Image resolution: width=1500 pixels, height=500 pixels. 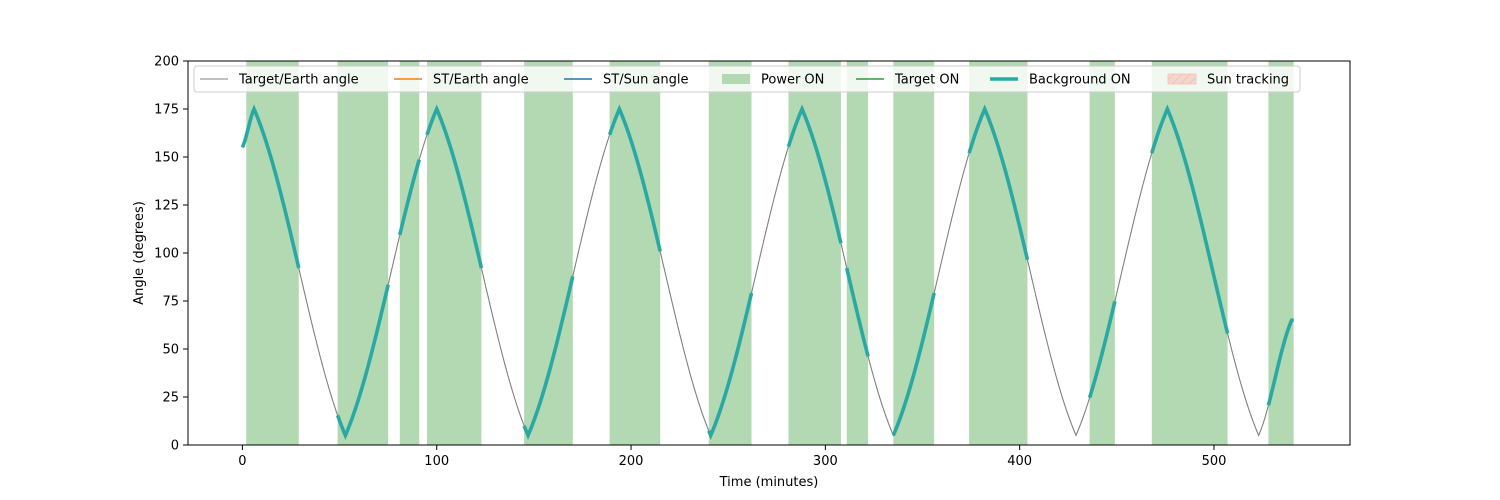 What do you see at coordinates (646, 80) in the screenshot?
I see `legend-label: ST/Sun angle` at bounding box center [646, 80].